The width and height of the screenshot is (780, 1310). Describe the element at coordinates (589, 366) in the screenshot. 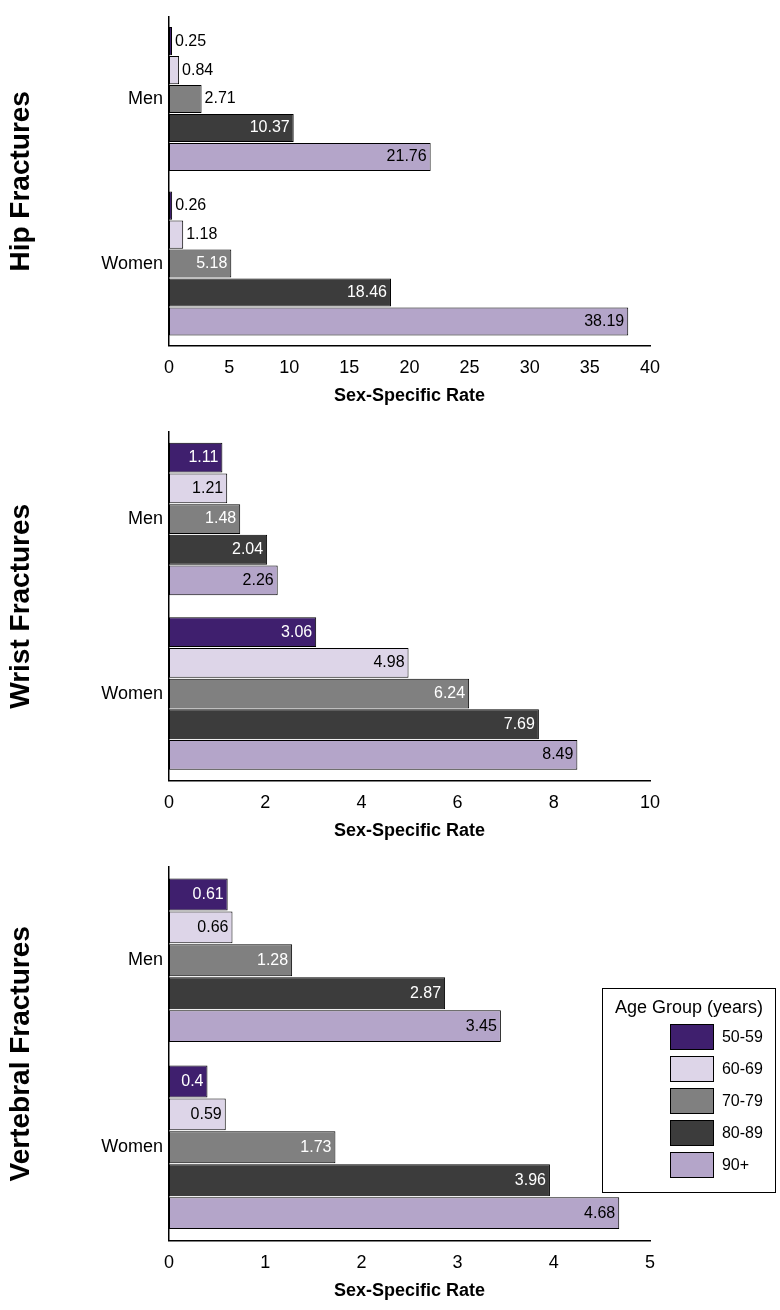

I see `x-tick-label: 35` at that location.